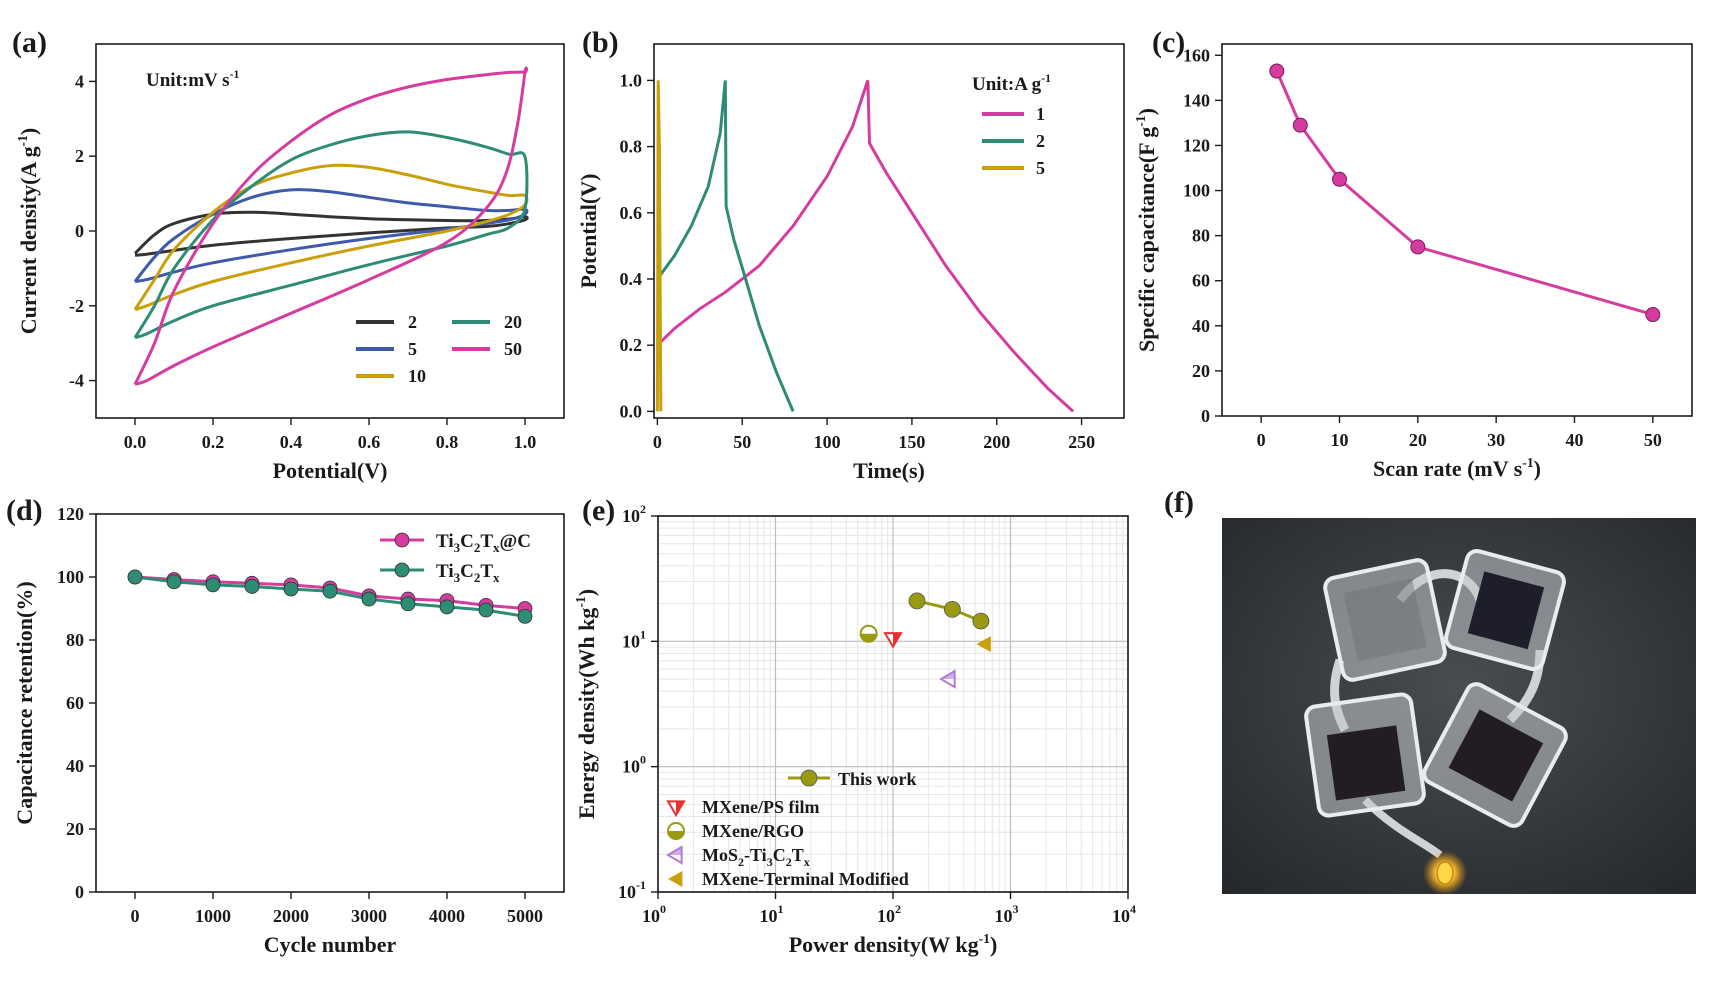  I want to click on x-axis-label: Cycle number, so click(330, 944).